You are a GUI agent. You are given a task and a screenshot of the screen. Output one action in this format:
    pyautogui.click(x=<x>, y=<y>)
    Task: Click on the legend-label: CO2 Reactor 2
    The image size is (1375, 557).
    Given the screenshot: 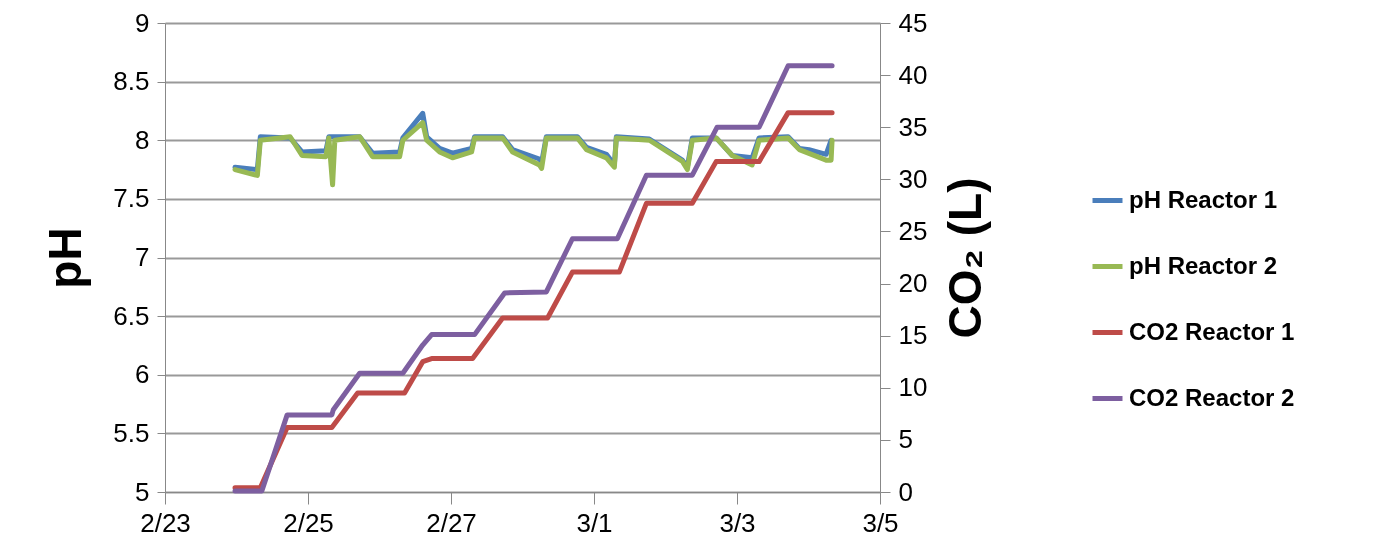 What is the action you would take?
    pyautogui.click(x=1212, y=397)
    